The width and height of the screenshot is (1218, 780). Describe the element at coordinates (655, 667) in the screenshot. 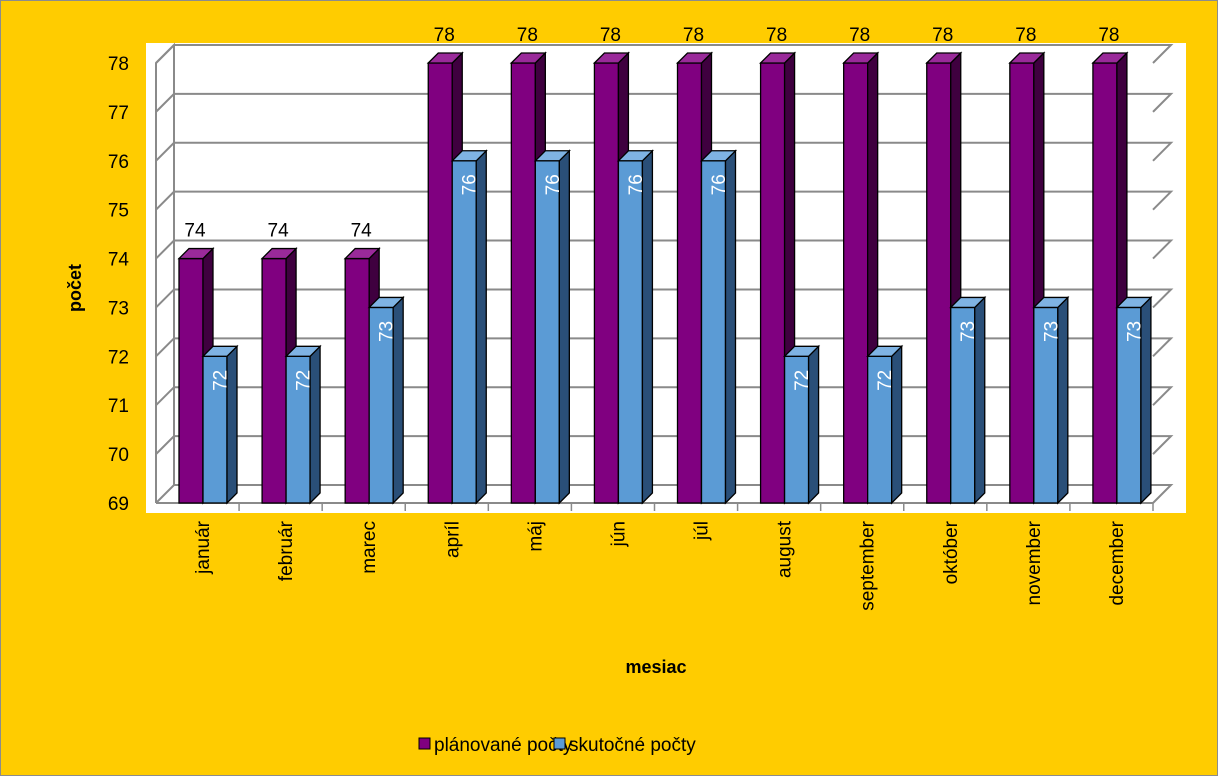

I see `x-axis-title: mesiac` at that location.